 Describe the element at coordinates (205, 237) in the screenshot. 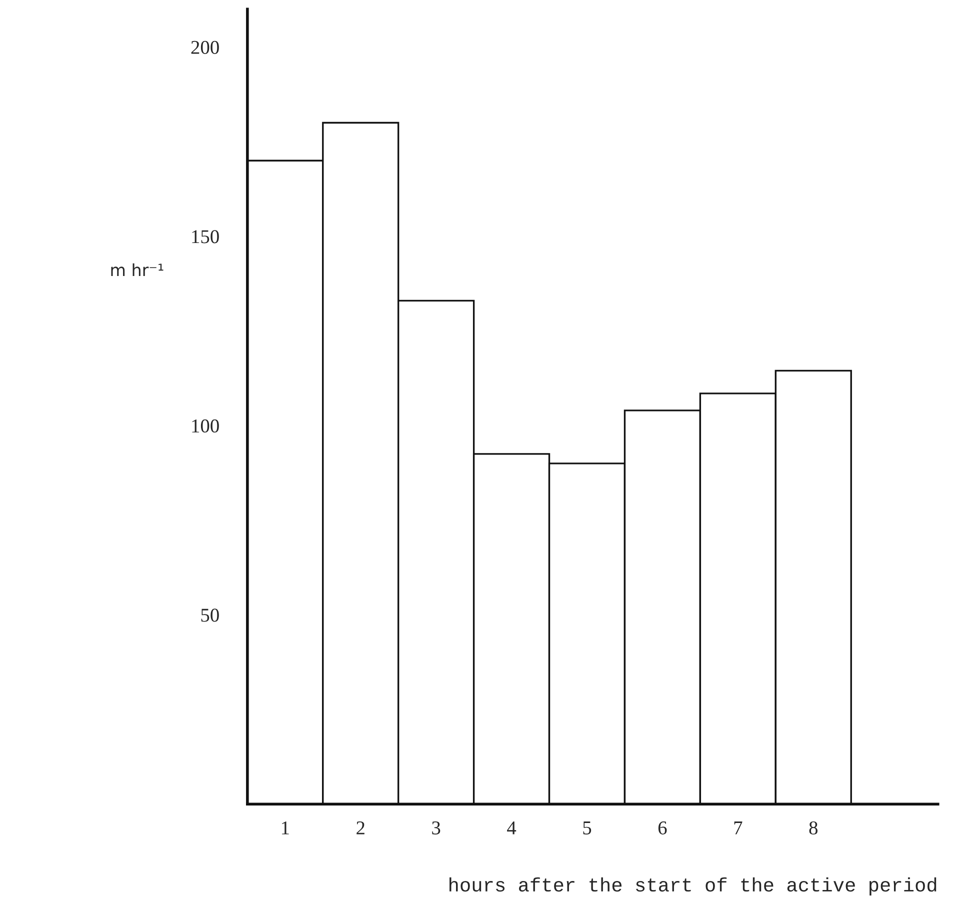

I see `y-tick-label: 150` at that location.